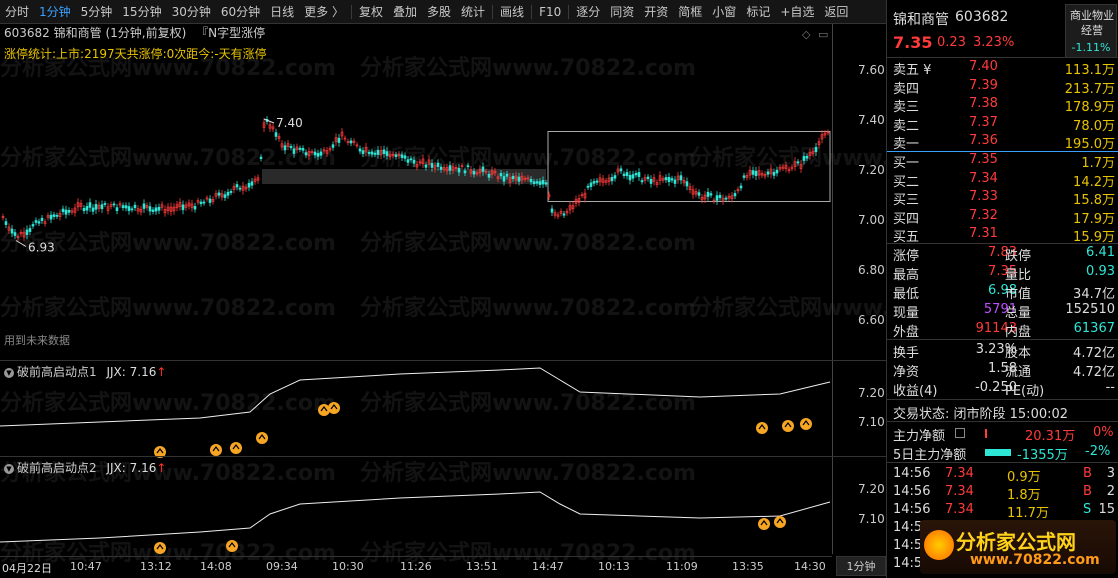 The height and width of the screenshot is (578, 1118). What do you see at coordinates (512, 11) in the screenshot?
I see `toolbar-item: 画线` at bounding box center [512, 11].